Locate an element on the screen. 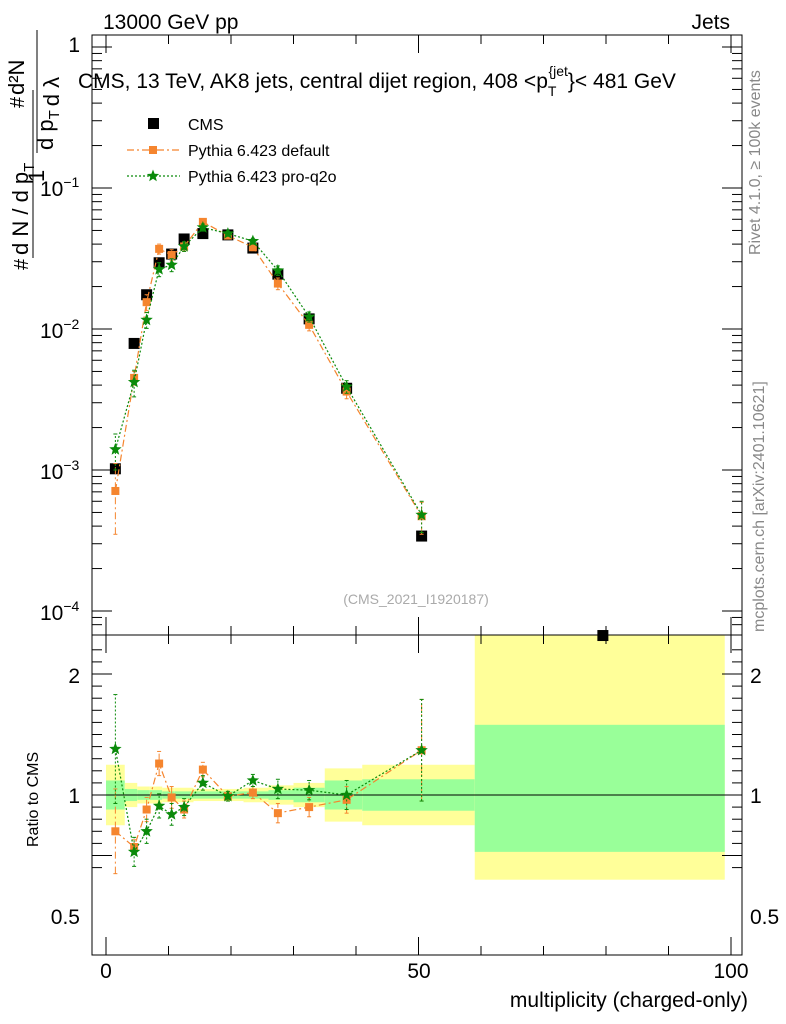  header-left: 13000 GeV pp is located at coordinates (170, 22).